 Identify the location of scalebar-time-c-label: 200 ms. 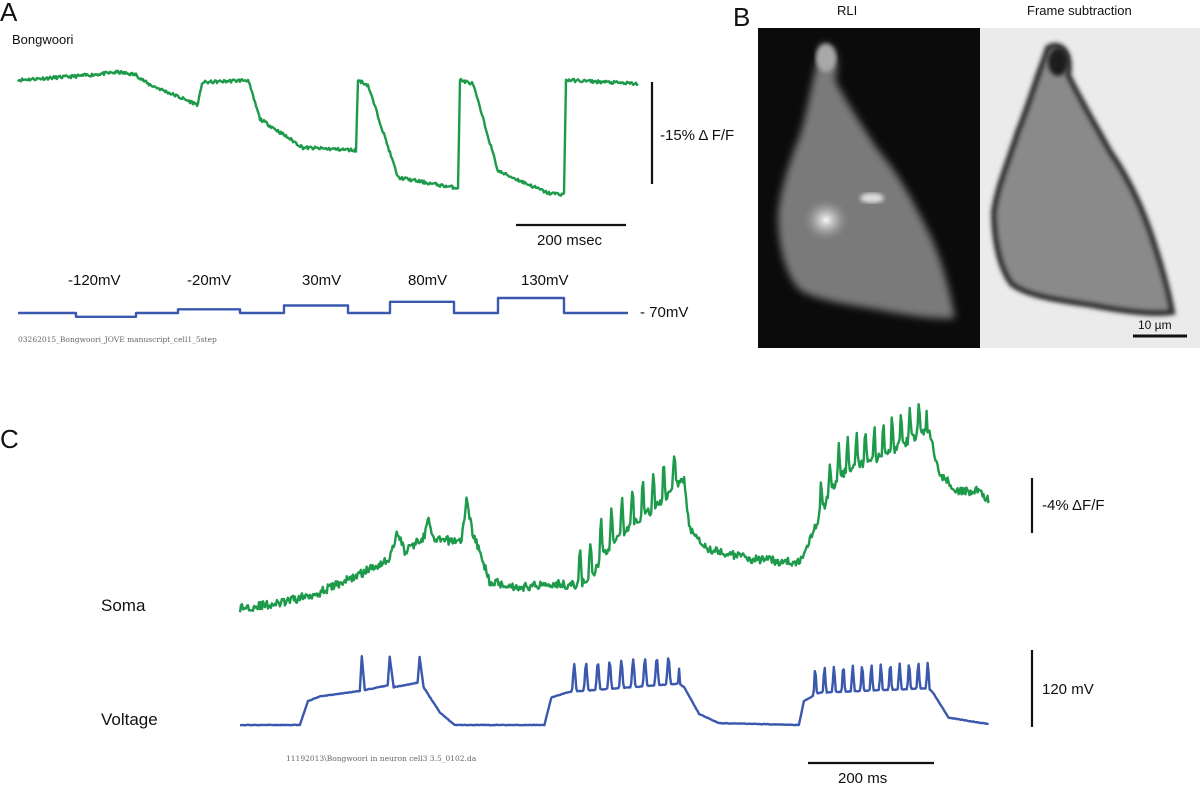
(862, 777).